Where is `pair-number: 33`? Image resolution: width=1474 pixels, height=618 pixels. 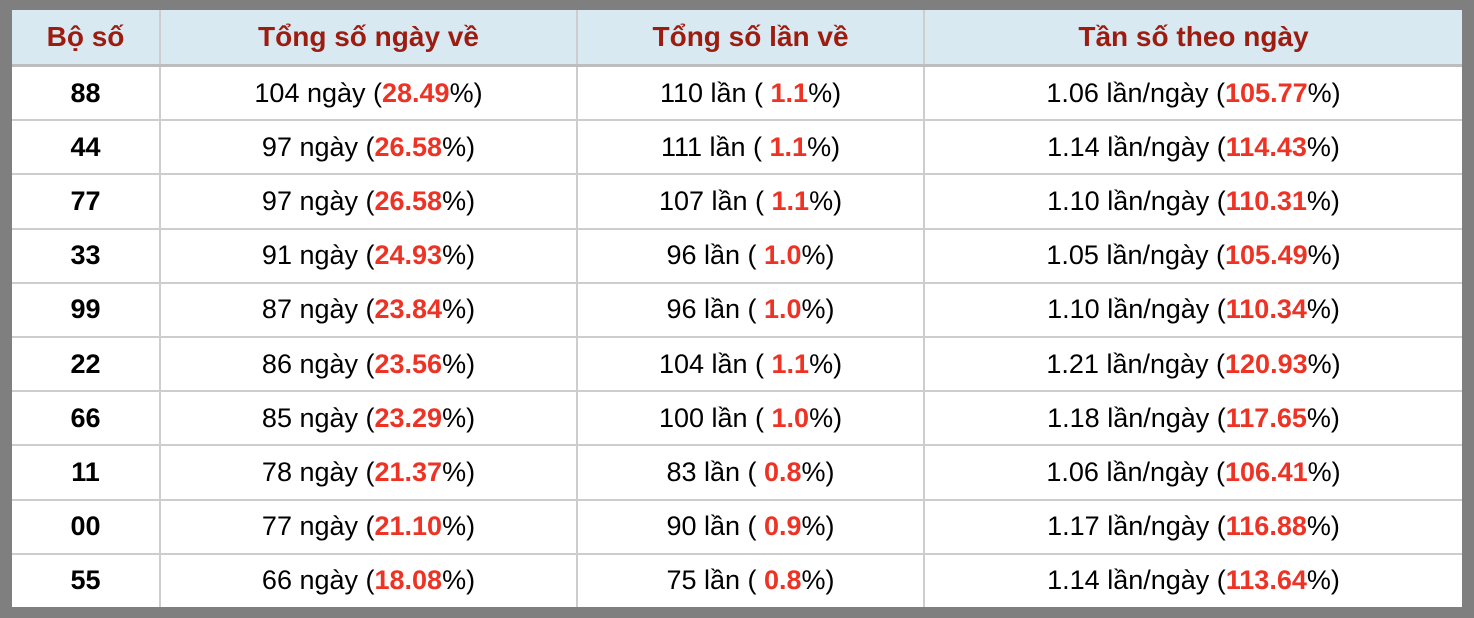
pair-number: 33 is located at coordinates (86, 255).